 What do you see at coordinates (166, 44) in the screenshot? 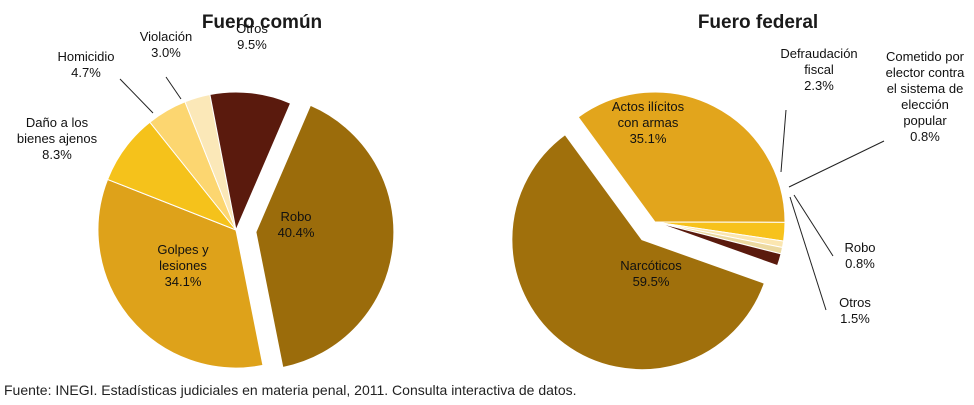
I see `data-label-violacion-fuero-comun: Violación 3.0%` at bounding box center [166, 44].